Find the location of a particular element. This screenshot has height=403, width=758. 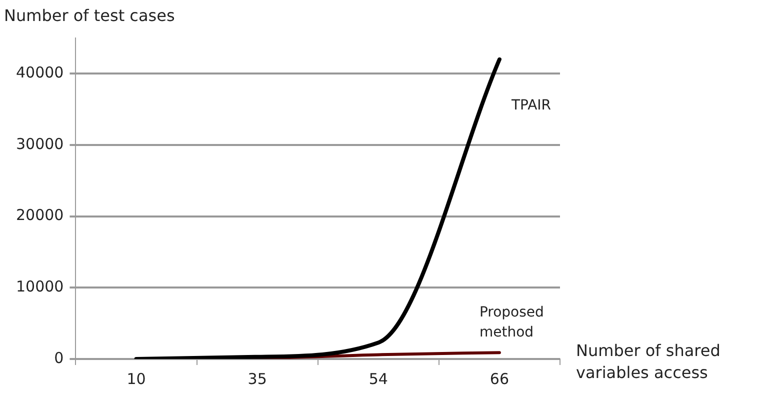

series-label: TPAIR is located at coordinates (531, 105).